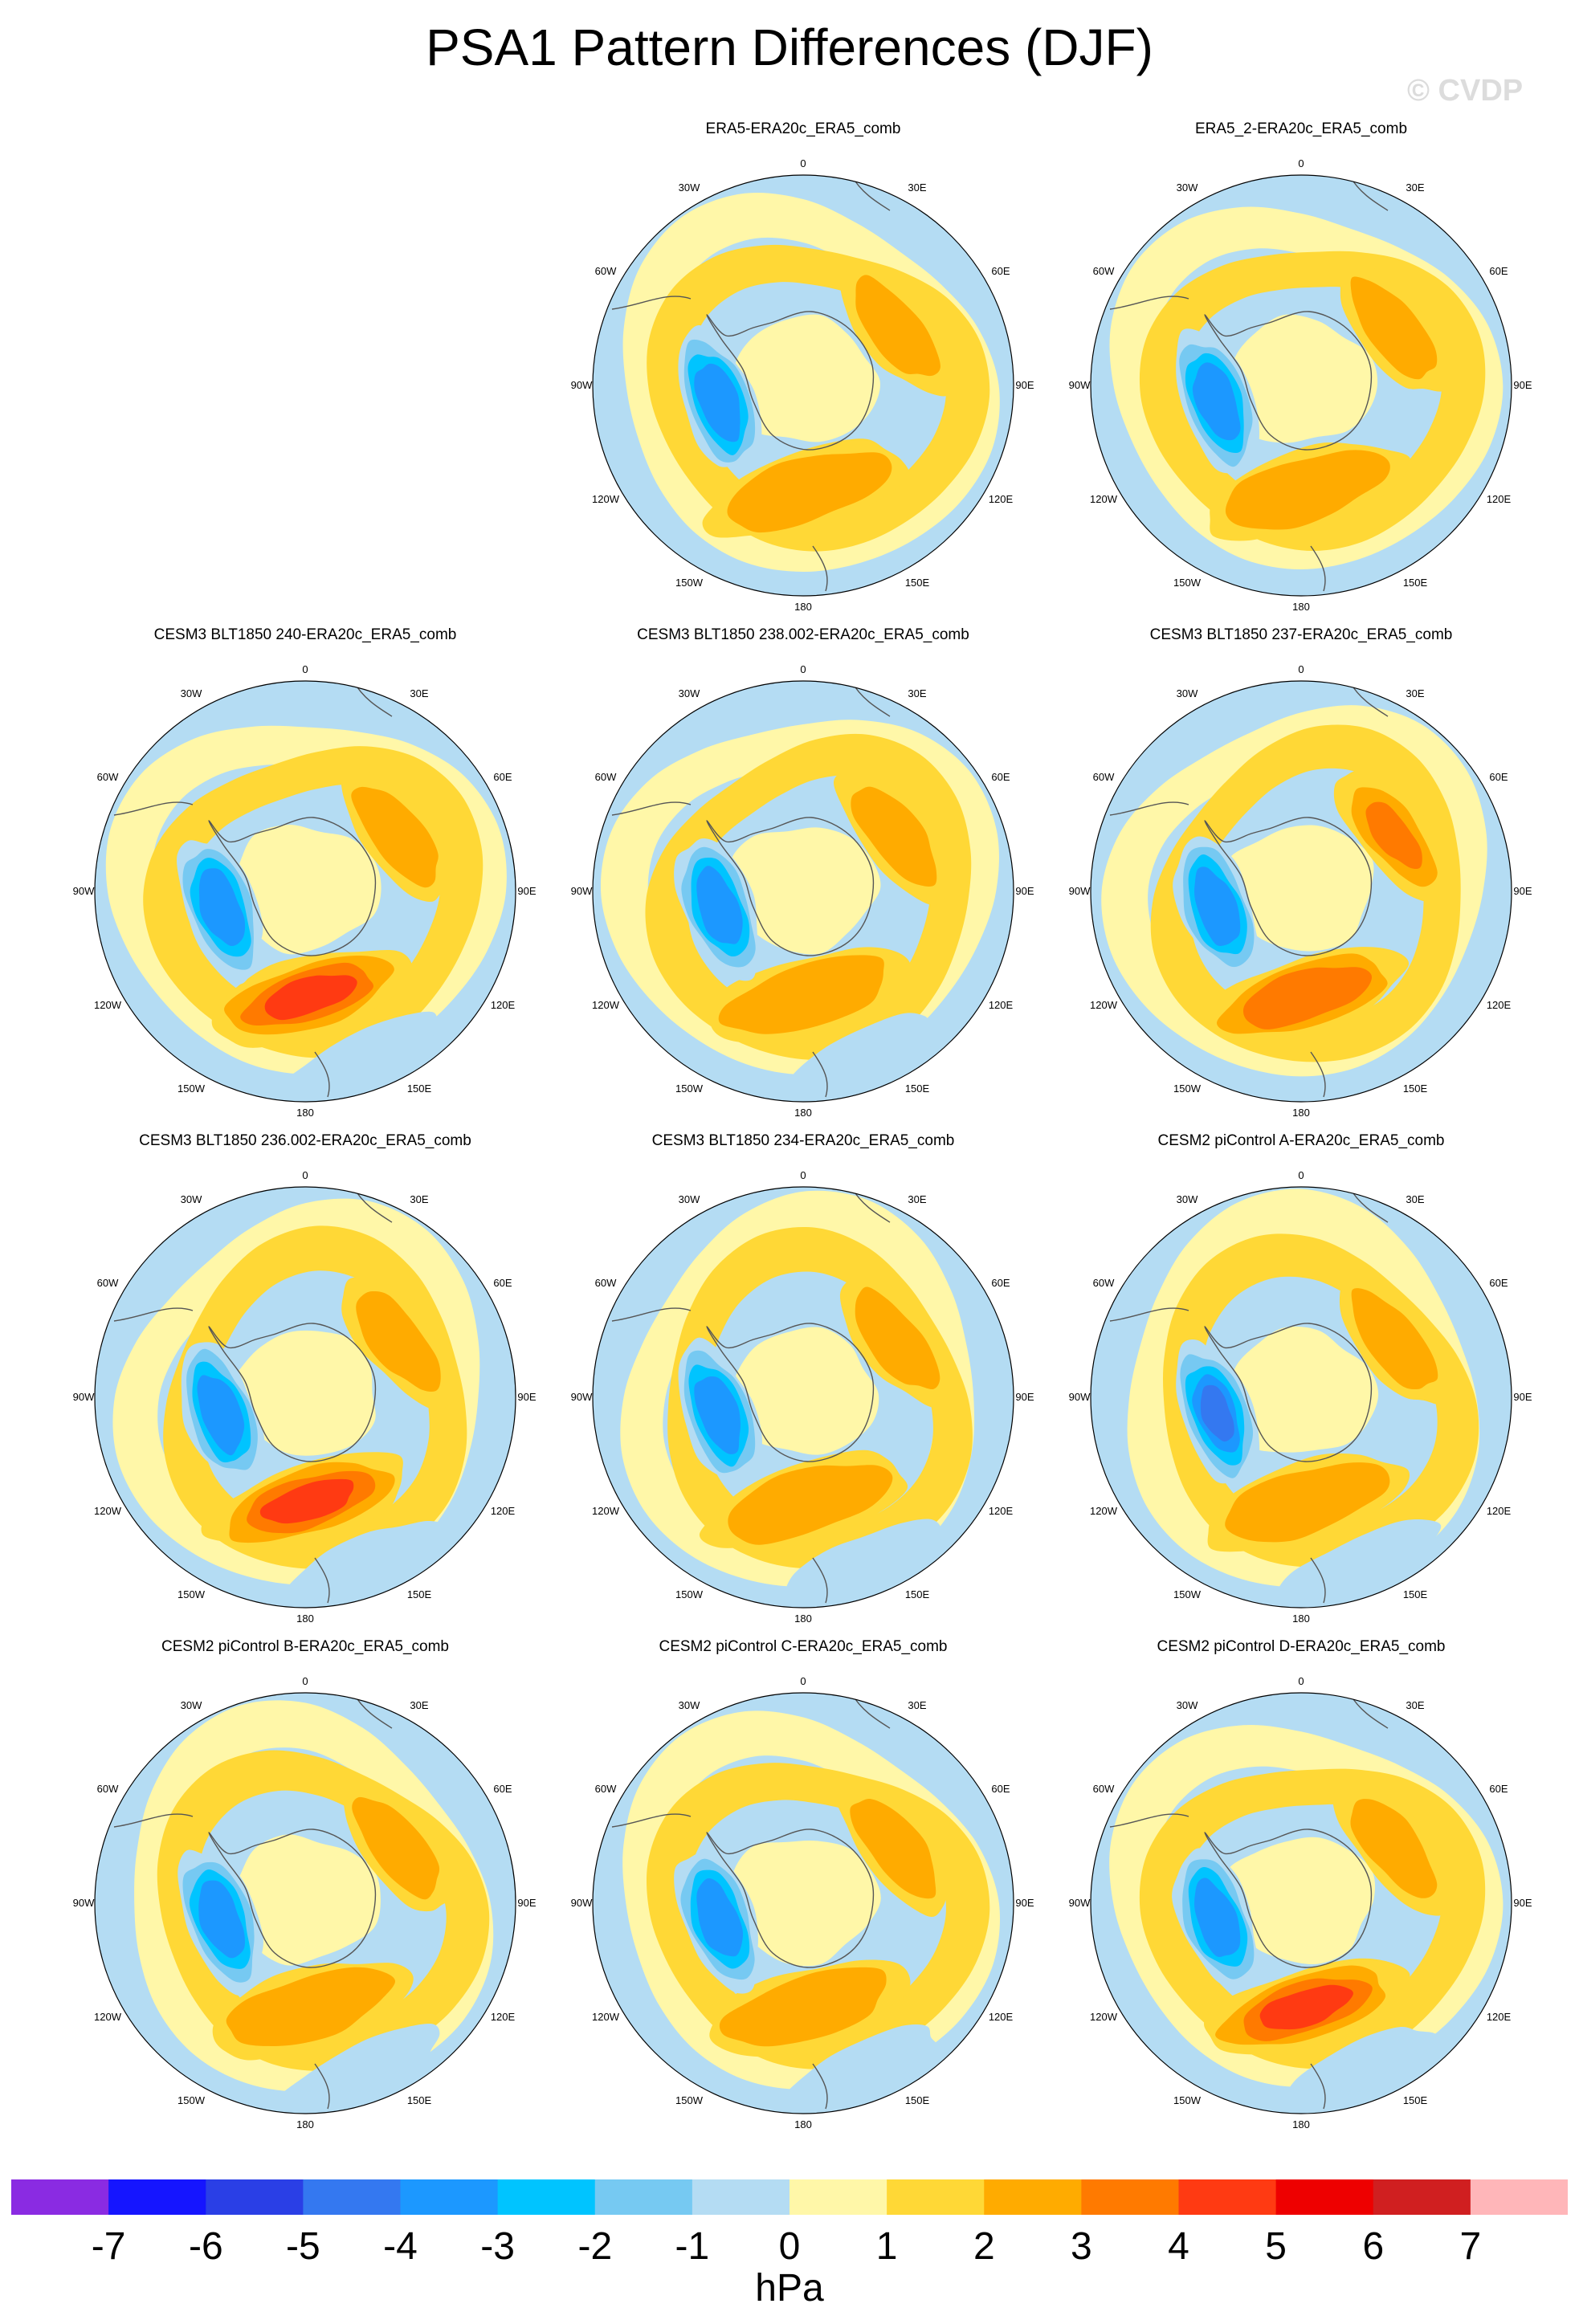 The width and height of the screenshot is (1579, 2324). What do you see at coordinates (1301, 635) in the screenshot?
I see `panel-title: CESM3 BLT1850 237-ERA20c_ERA5_comb` at bounding box center [1301, 635].